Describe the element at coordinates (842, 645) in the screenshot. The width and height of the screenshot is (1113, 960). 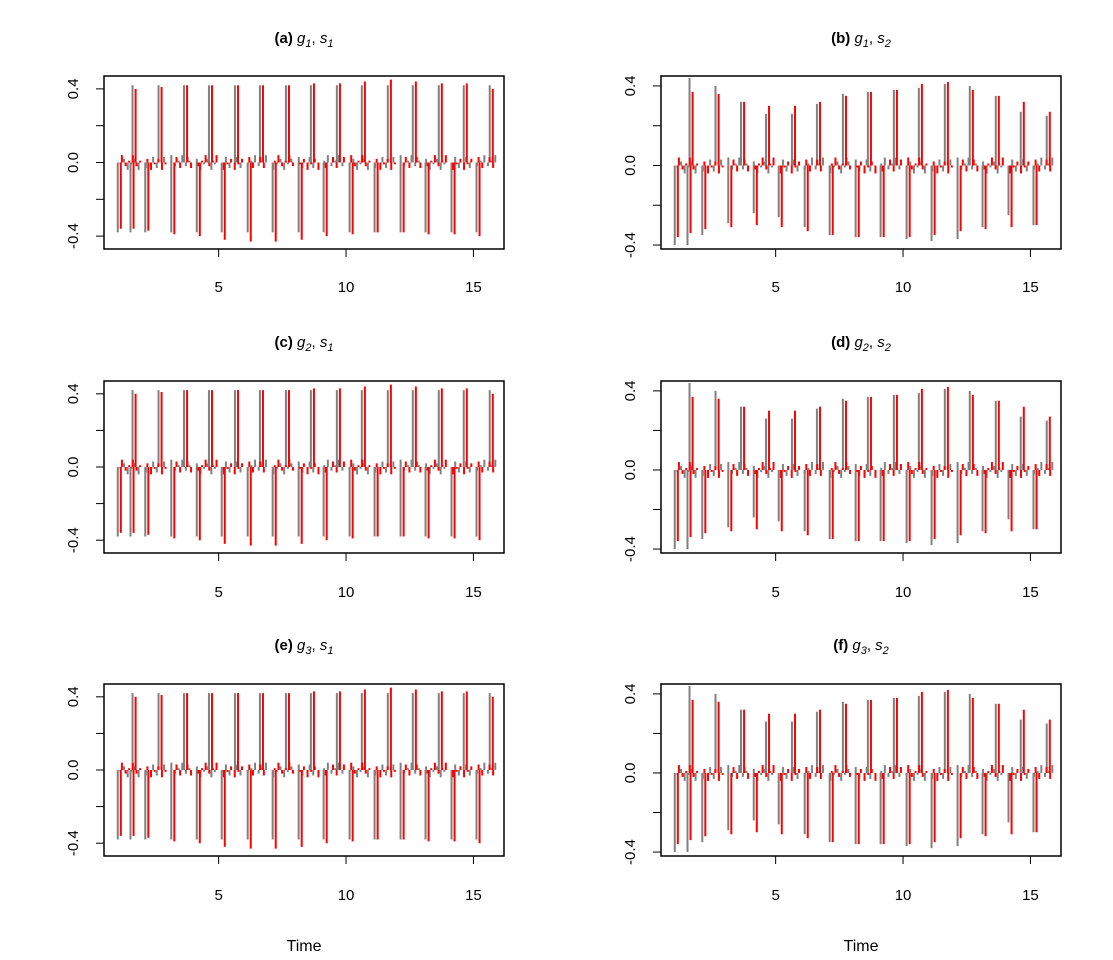
I see `title-label: (f)` at that location.